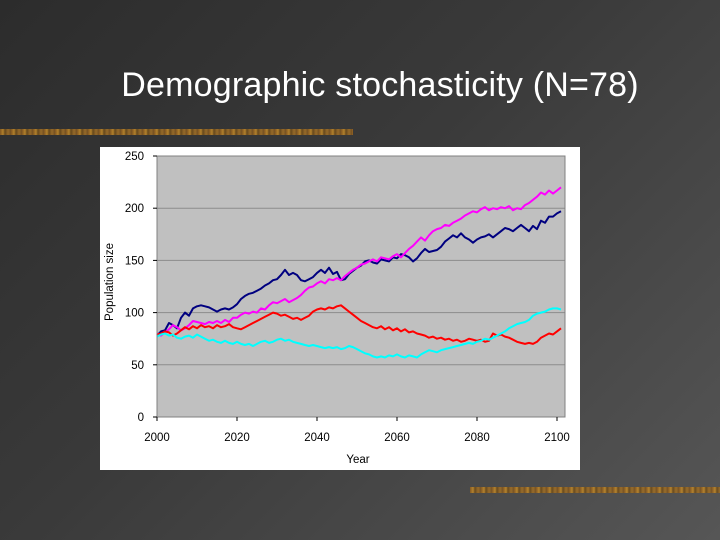  What do you see at coordinates (237, 438) in the screenshot?
I see `x-tick-label: 2020` at bounding box center [237, 438].